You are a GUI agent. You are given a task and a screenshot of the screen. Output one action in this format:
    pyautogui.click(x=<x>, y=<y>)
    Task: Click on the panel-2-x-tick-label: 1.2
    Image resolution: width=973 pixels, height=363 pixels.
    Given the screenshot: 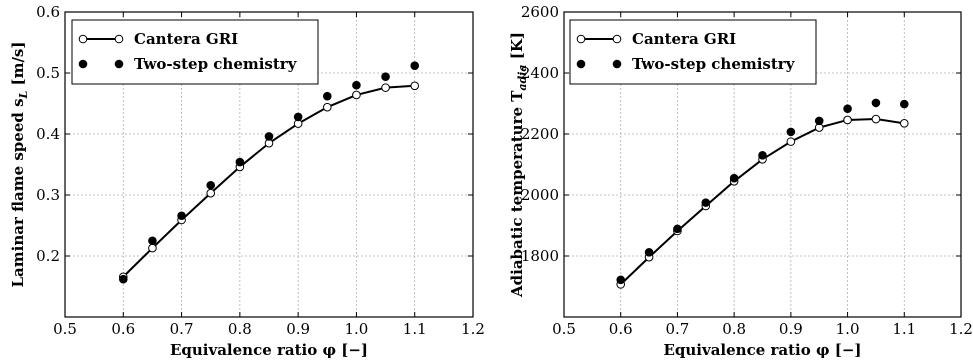 What is the action you would take?
    pyautogui.click(x=961, y=329)
    